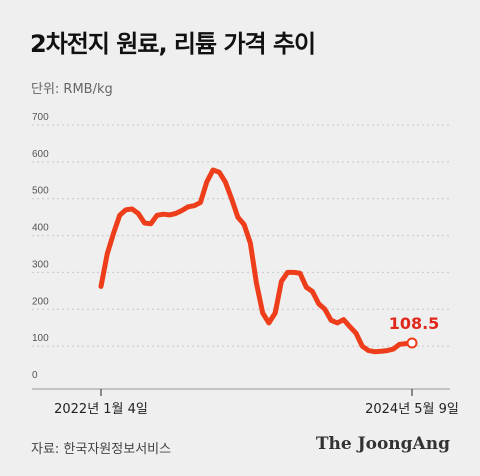  I want to click on brand-logo: The JoongAng, so click(382, 444).